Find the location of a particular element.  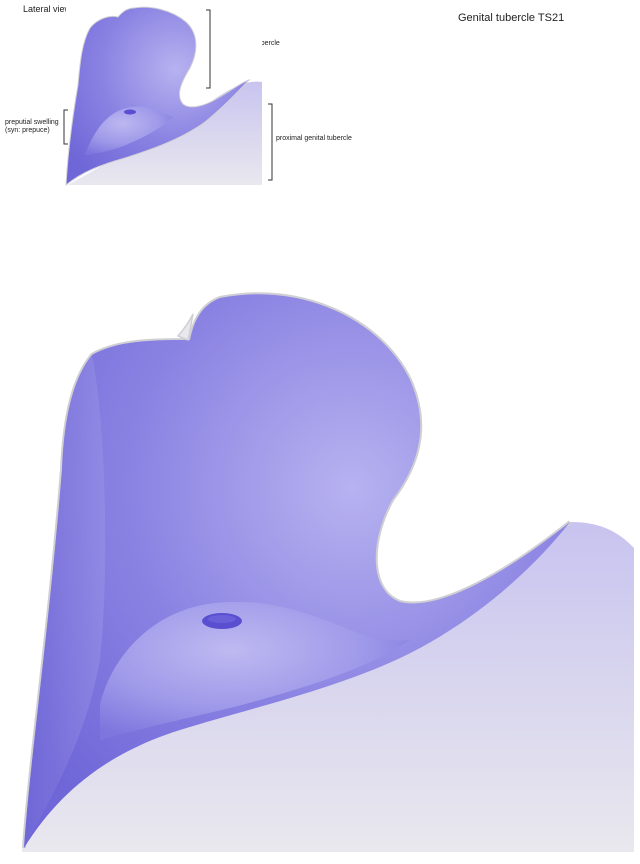

large-urethral-orifice-highlight is located at coordinates (222, 619).